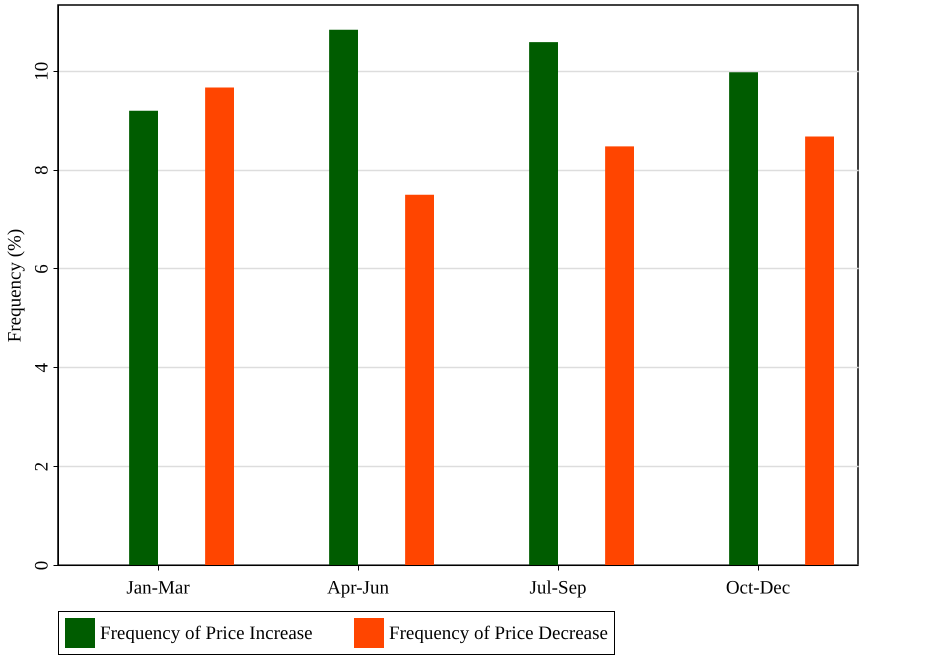 This screenshot has width=930, height=664. I want to click on x-tick-label: Jan-Mar, so click(158, 588).